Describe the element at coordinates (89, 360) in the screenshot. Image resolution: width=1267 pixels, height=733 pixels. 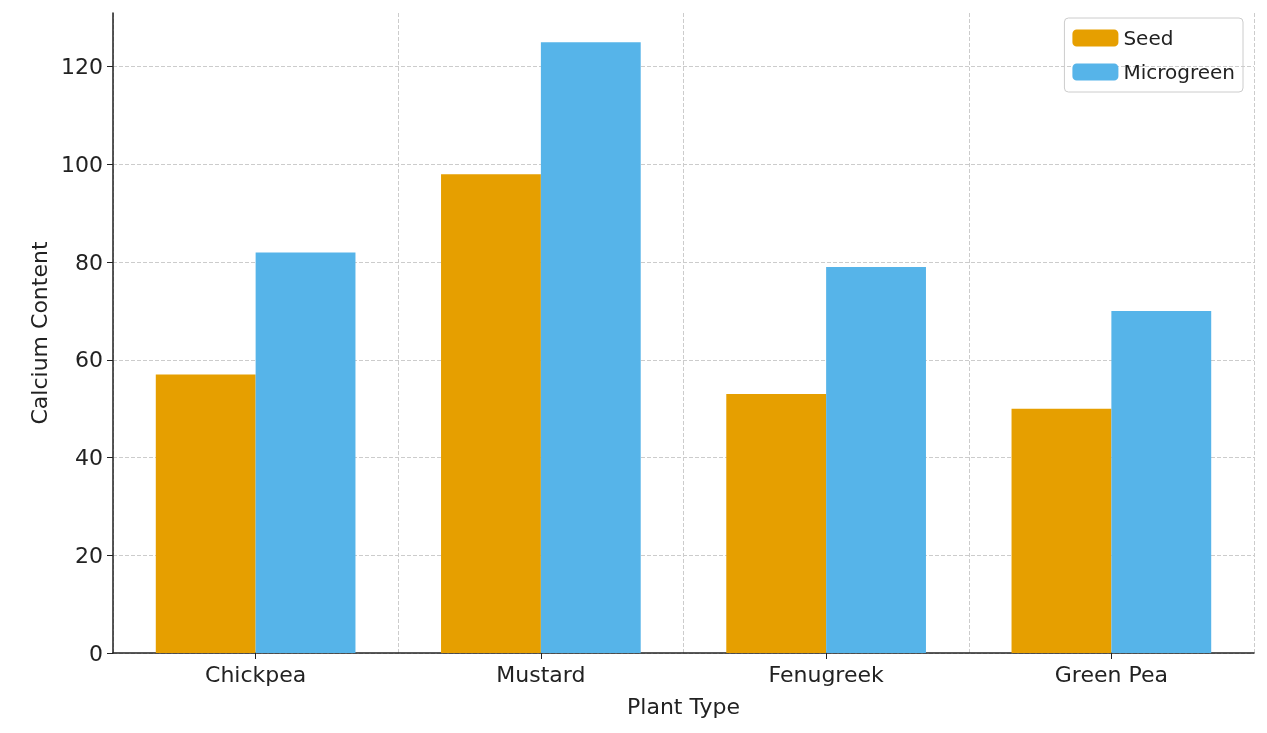
I see `y-tick-label: 60` at that location.